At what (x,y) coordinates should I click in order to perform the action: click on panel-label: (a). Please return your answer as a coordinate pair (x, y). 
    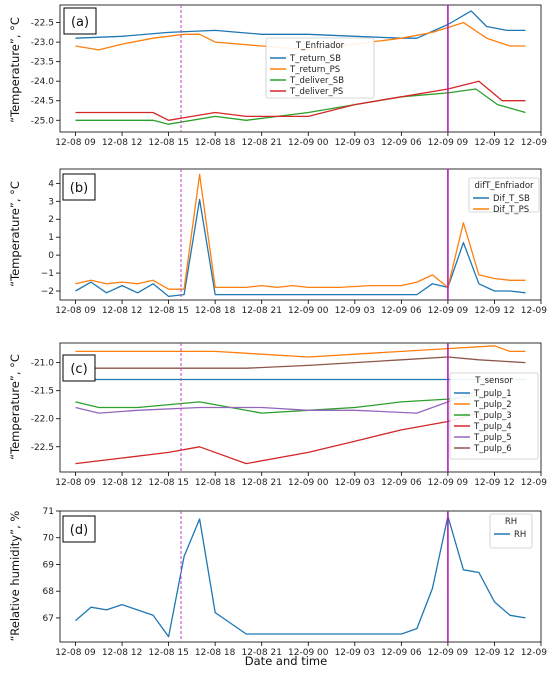
    Looking at the image, I should click on (80, 22).